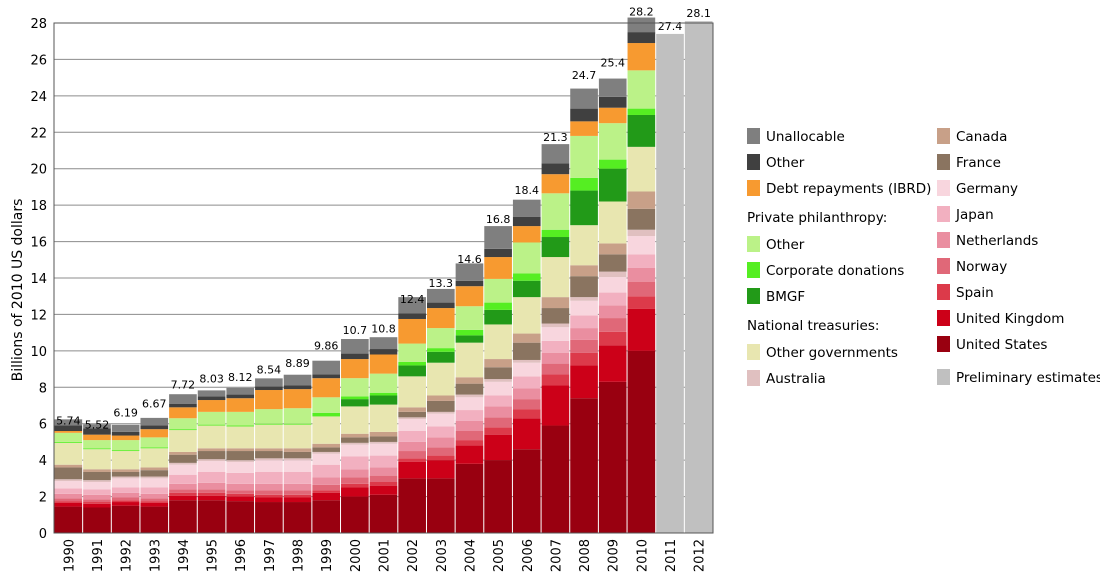 The height and width of the screenshot is (578, 1100). What do you see at coordinates (43, 388) in the screenshot?
I see `y-tick-label: 8` at bounding box center [43, 388].